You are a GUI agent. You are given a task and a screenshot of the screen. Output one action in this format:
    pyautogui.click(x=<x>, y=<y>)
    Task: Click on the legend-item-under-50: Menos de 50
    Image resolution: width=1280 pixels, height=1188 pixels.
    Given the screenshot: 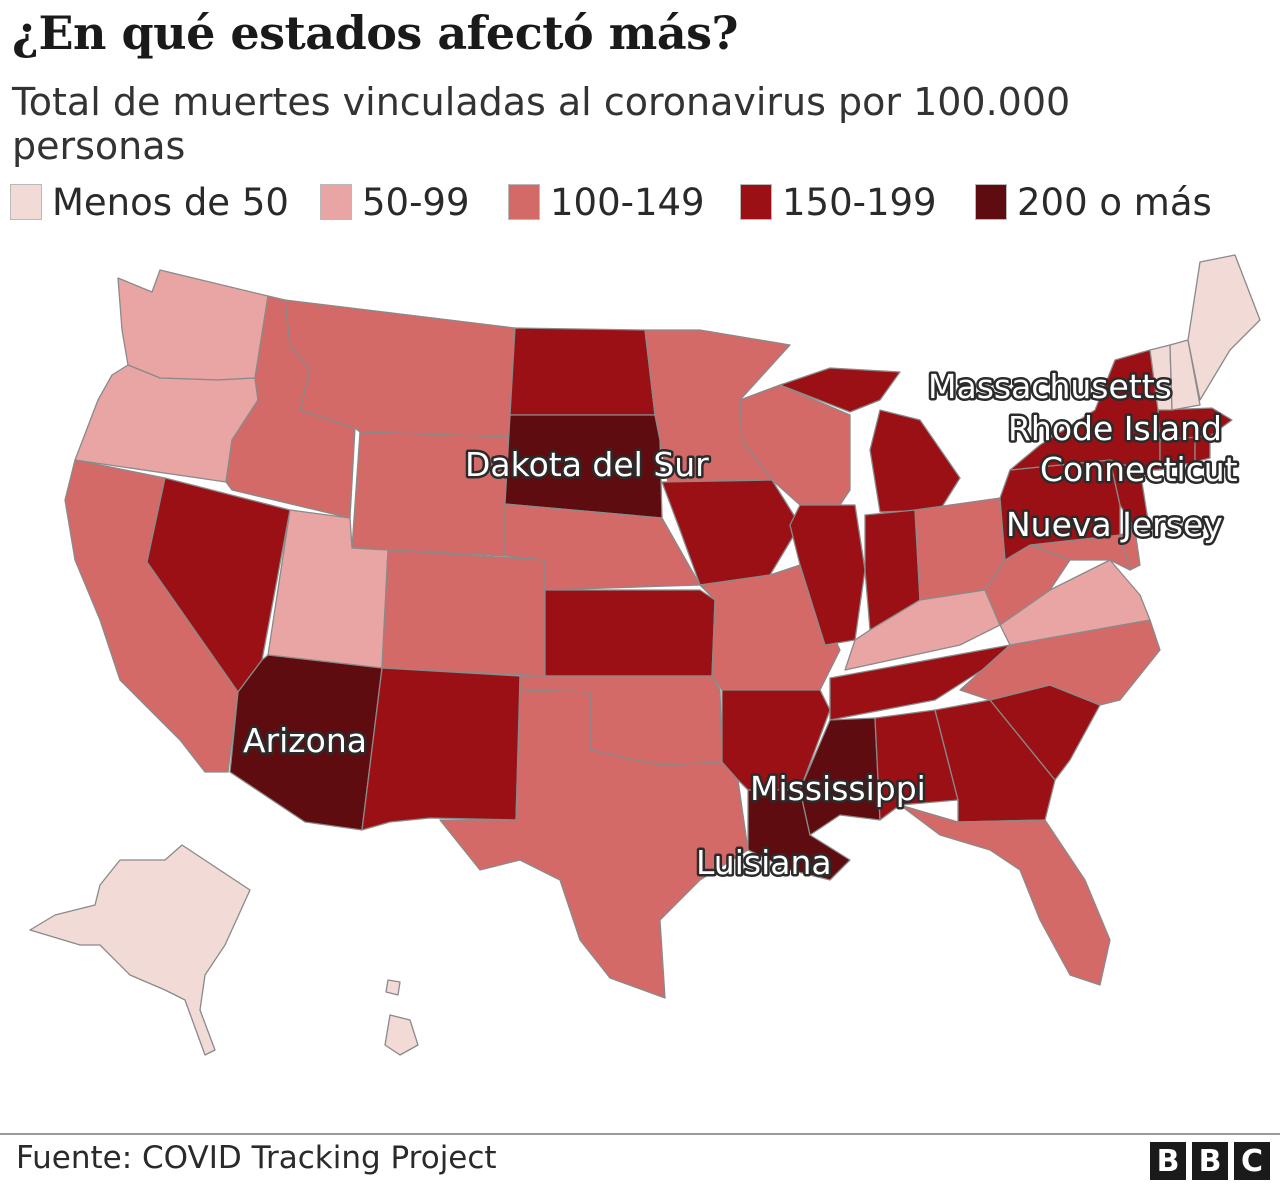 What is the action you would take?
    pyautogui.click(x=149, y=202)
    